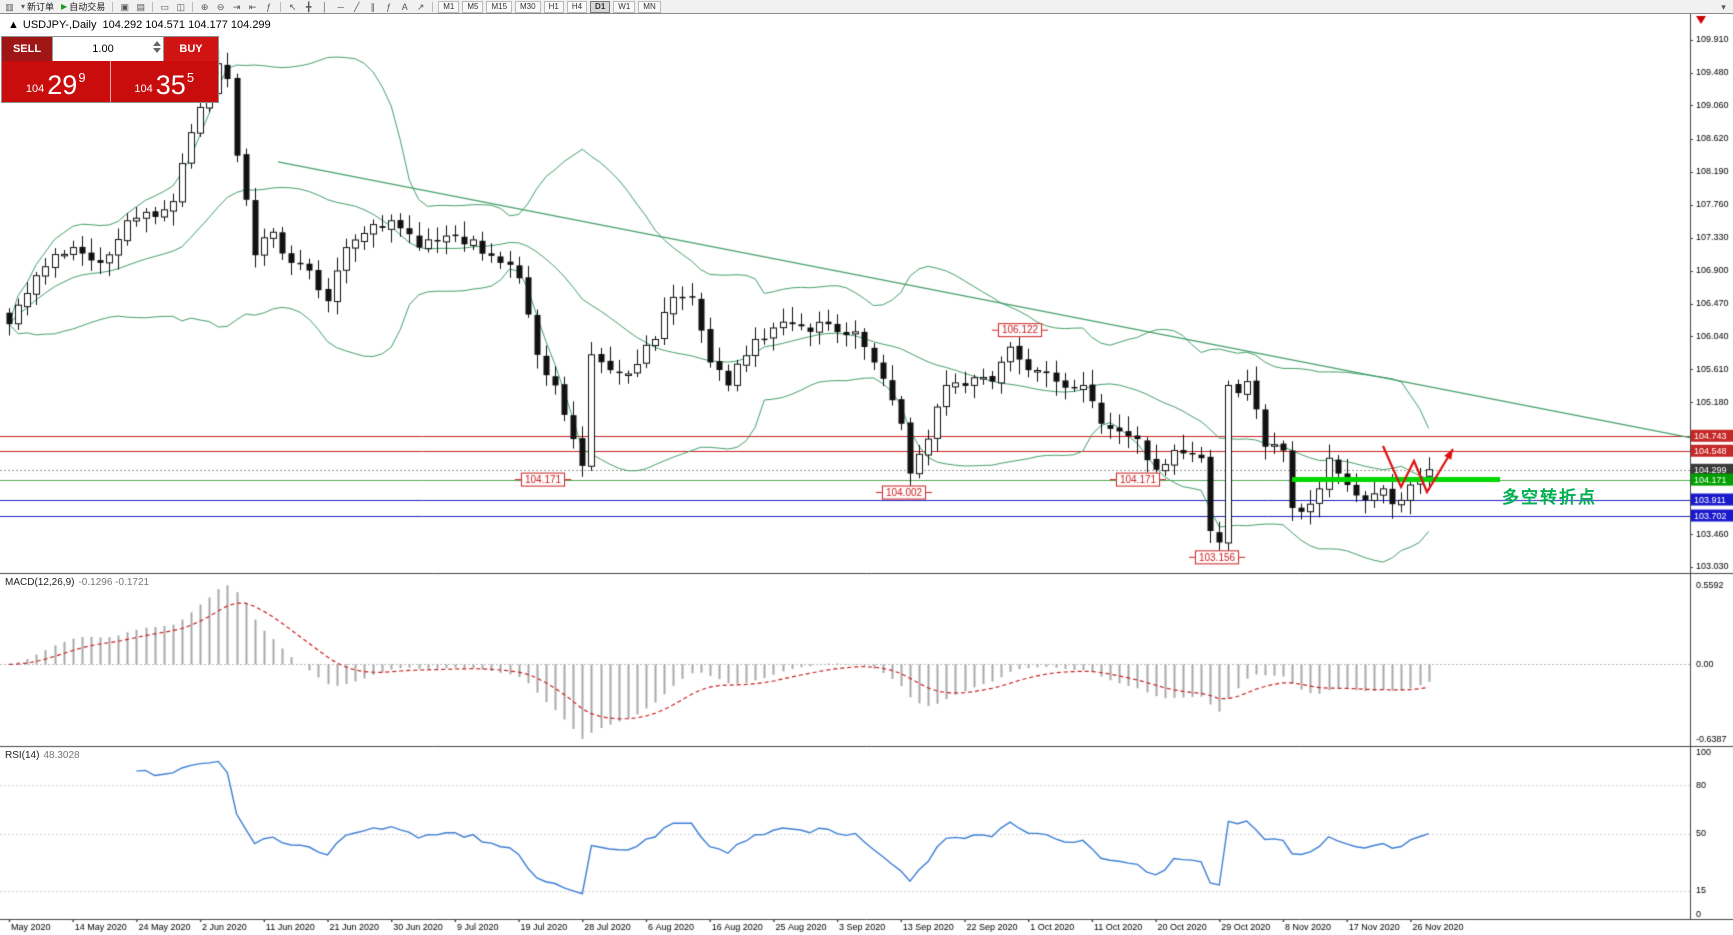 The image size is (1733, 935). I want to click on profiles-icon: ▤, so click(140, 6).